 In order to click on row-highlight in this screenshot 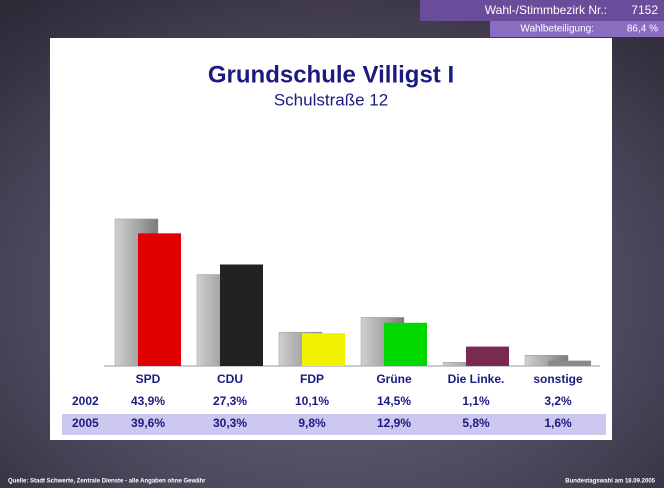, I will do `click(334, 424)`.